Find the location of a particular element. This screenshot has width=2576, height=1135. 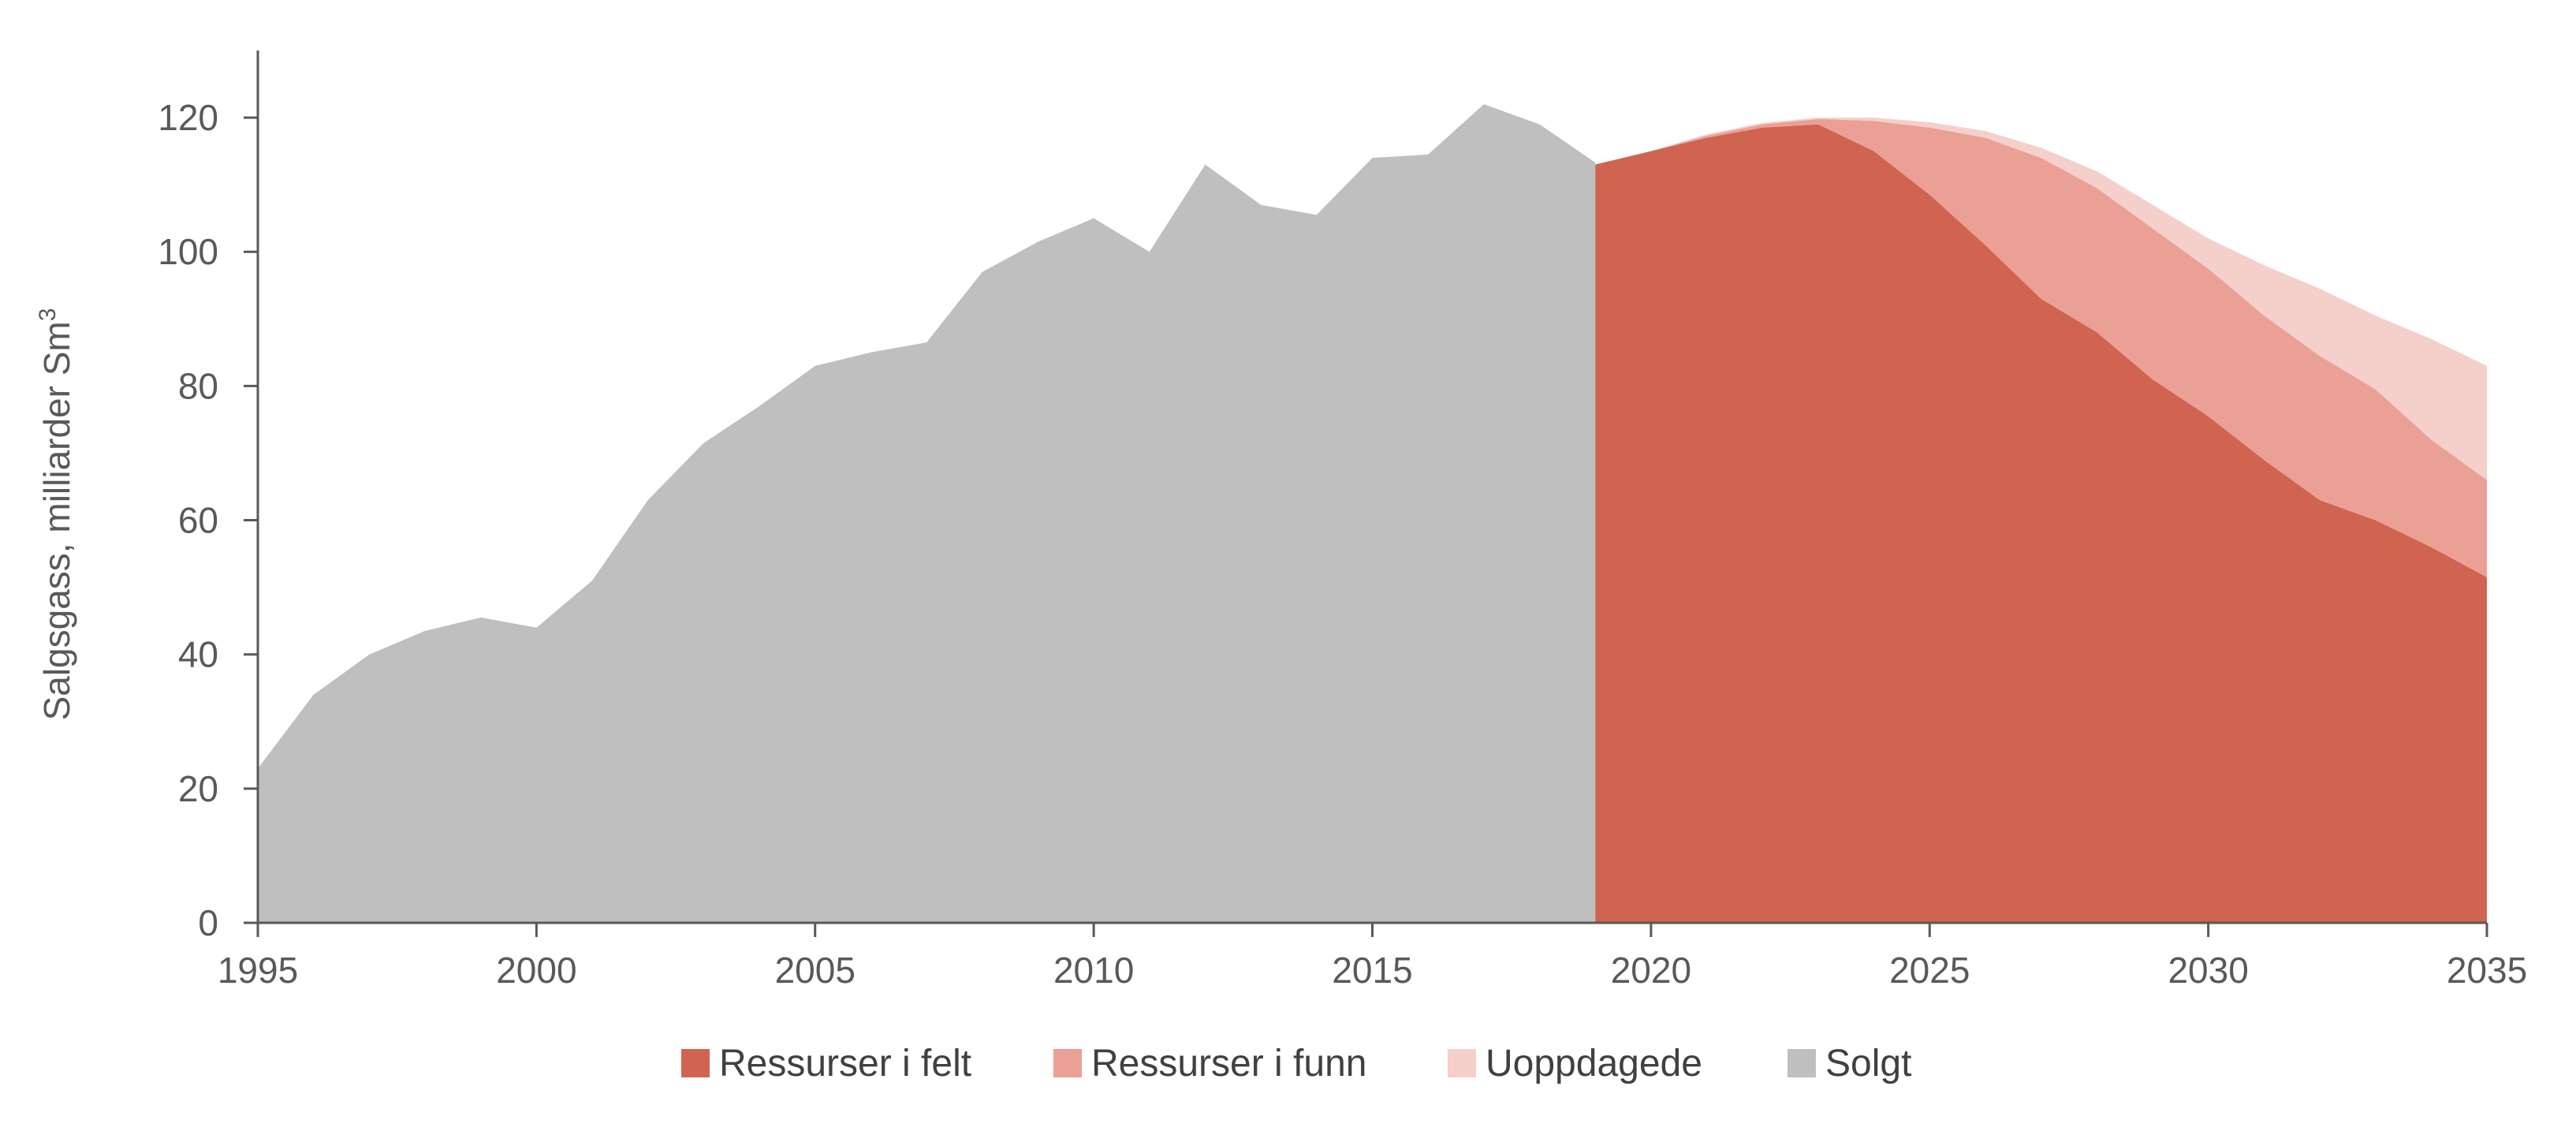

x-ticks: 1995 2000 2005 2010 2015 2020 2025 2030 2035 is located at coordinates (1373, 957).